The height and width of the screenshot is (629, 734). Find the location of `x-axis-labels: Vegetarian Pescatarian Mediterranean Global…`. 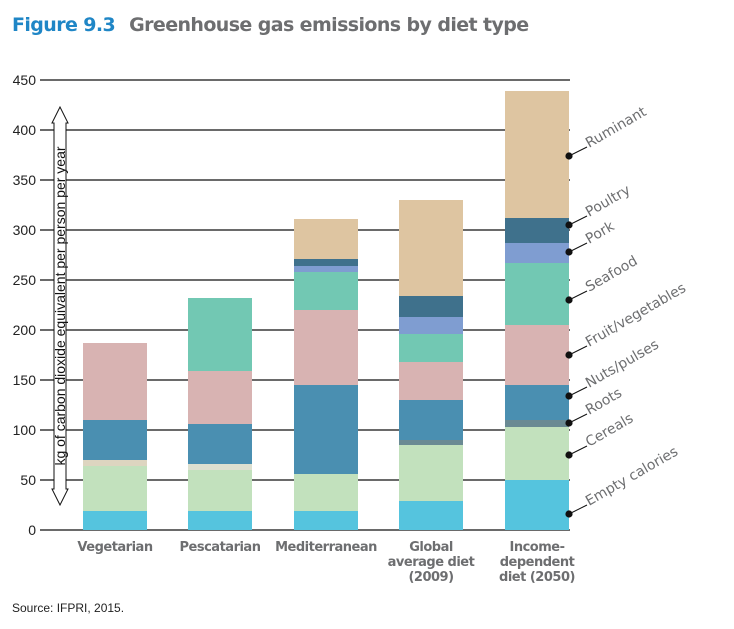

x-axis-labels: Vegetarian Pescatarian Mediterranean Global… is located at coordinates (326, 562).